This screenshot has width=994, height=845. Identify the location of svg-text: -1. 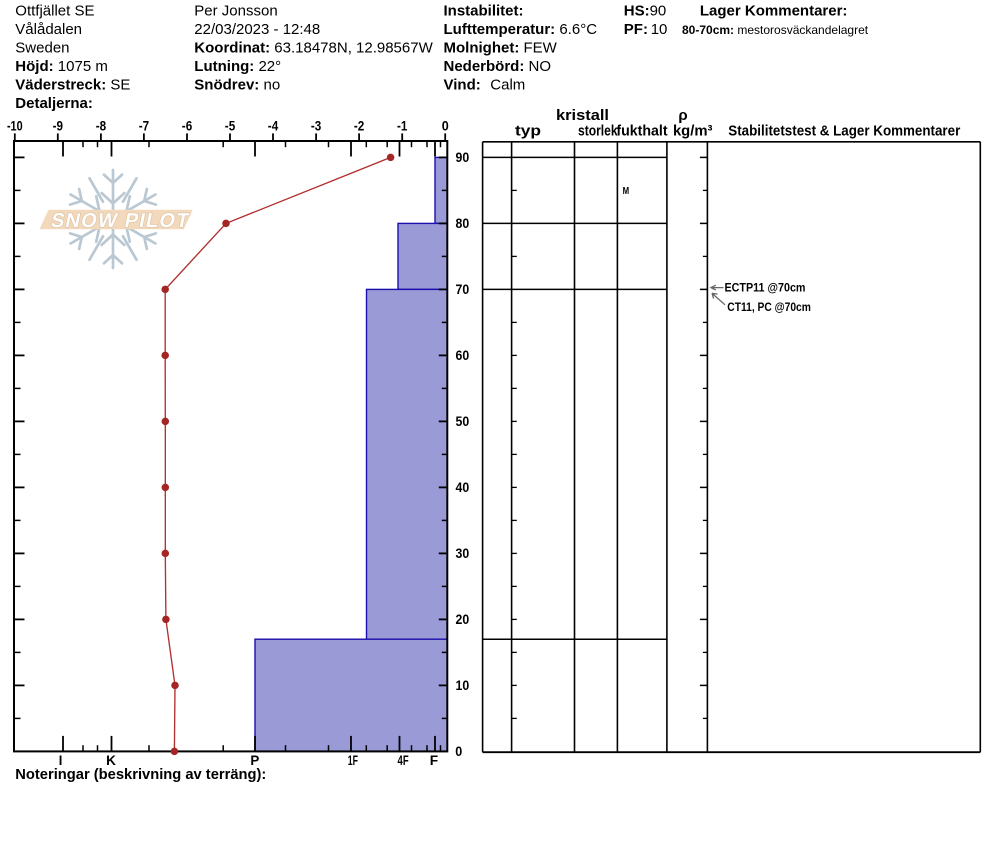
(402, 126).